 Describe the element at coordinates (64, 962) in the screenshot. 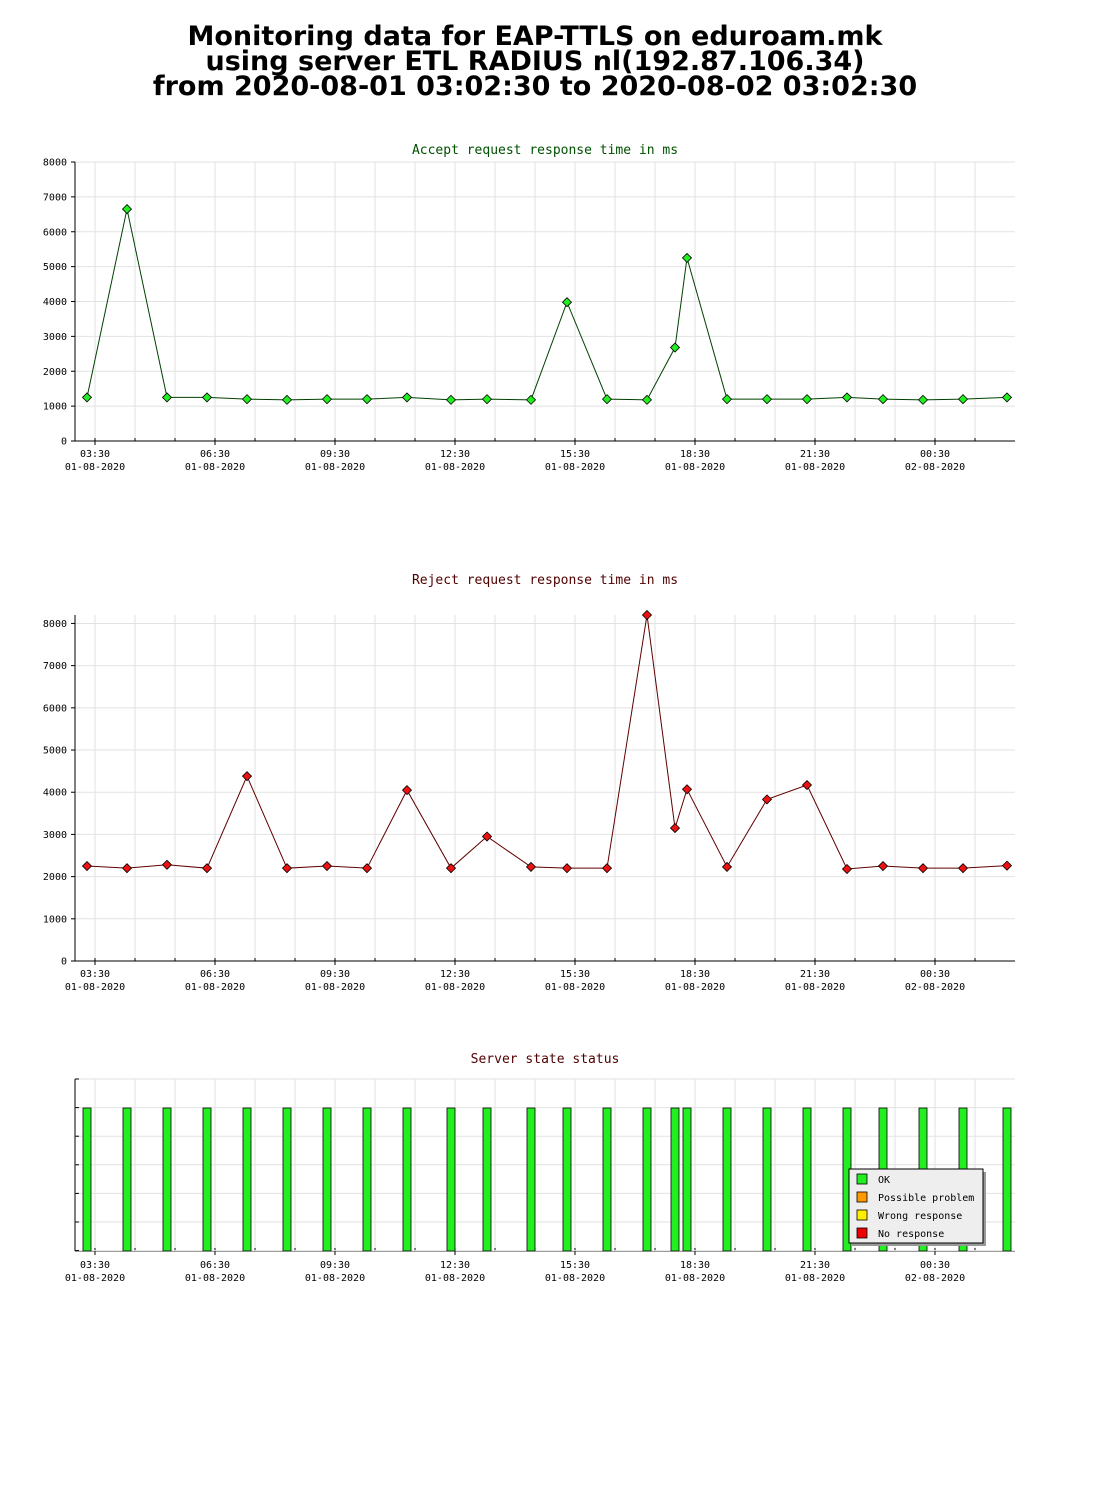

I see `y-tick-label: 0` at that location.